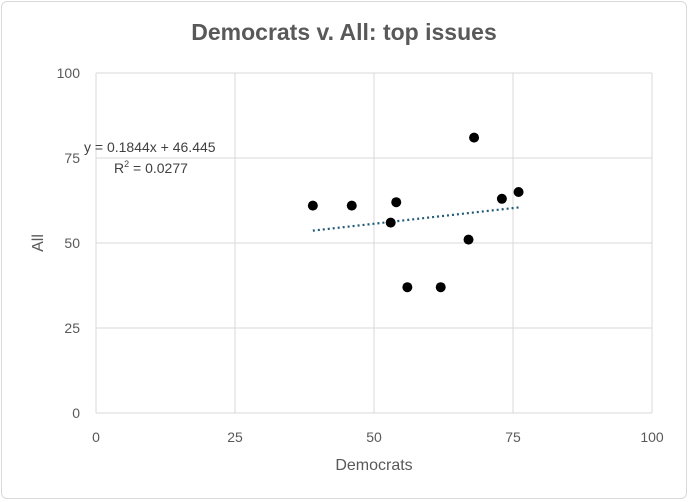  Describe the element at coordinates (343, 32) in the screenshot. I see `chart-title: Democrats v. All: top issues` at that location.